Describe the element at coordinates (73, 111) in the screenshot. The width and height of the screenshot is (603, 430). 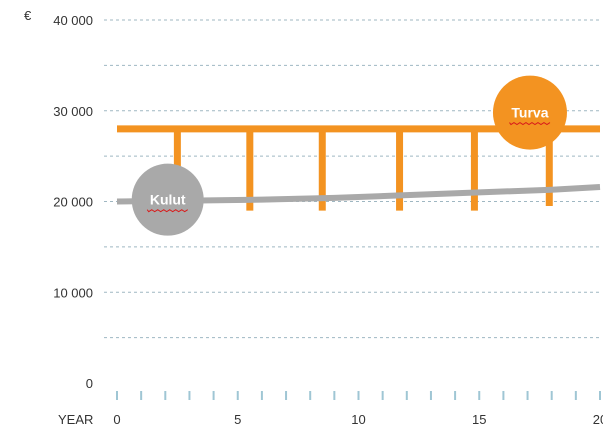
I see `y-tick-label: 30 000` at that location.